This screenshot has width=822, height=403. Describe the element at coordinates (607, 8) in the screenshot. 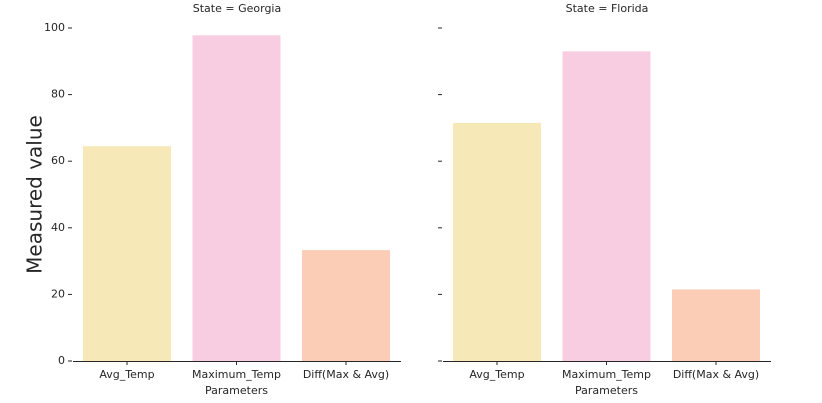

I see `panel-title-1: State = Florida` at that location.